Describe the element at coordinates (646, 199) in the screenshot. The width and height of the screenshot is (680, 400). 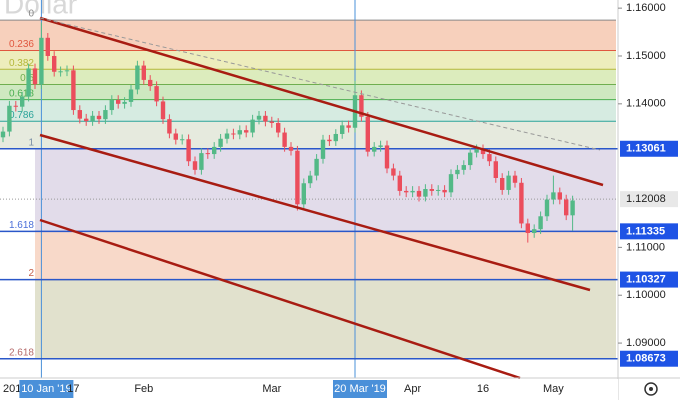
I see `last-price-label: 1.12008` at that location.